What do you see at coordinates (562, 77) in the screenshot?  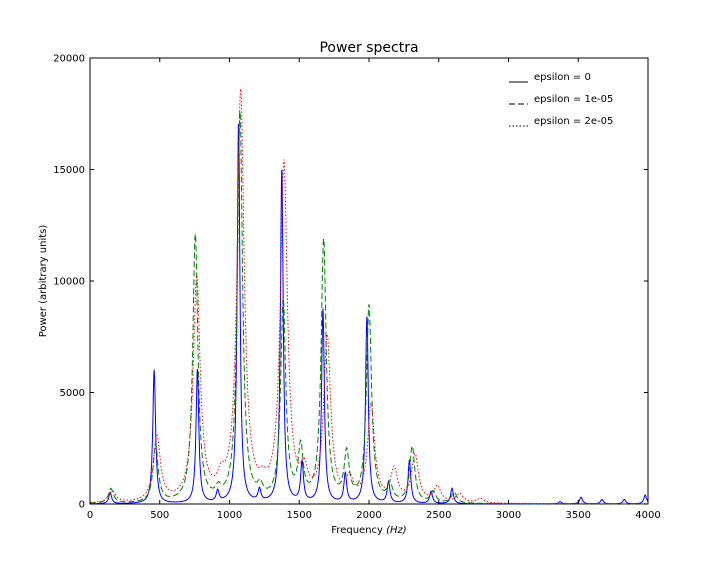 I see `legend-label-0: epsilon = 0` at bounding box center [562, 77].